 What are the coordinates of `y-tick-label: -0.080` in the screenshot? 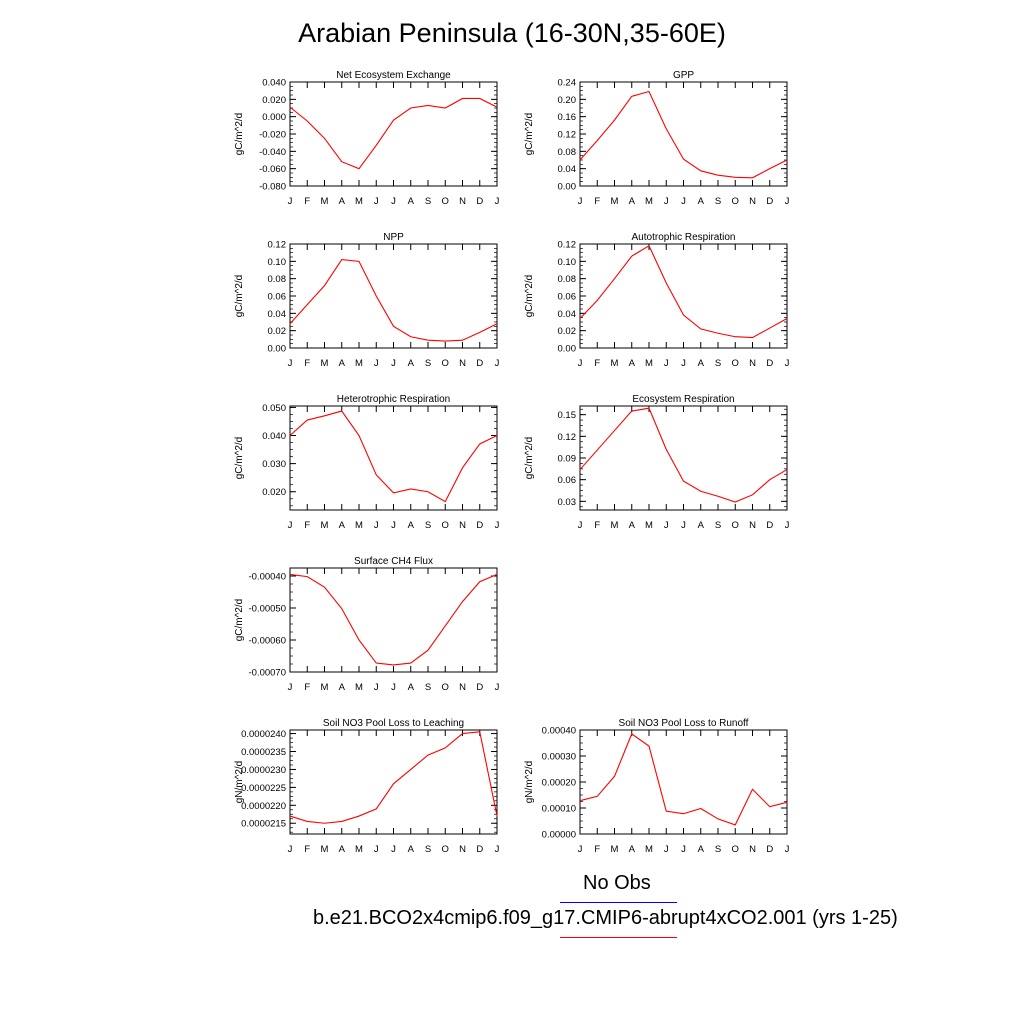 It's located at (272, 187).